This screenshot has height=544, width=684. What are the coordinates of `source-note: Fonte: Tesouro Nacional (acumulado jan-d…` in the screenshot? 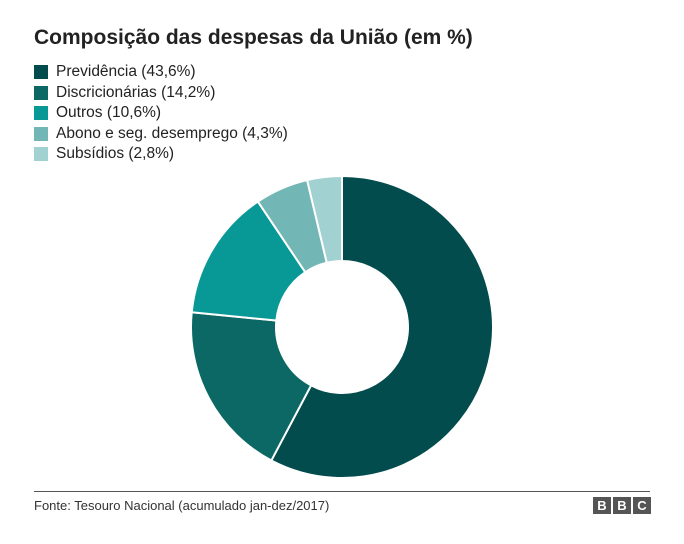 It's located at (182, 505).